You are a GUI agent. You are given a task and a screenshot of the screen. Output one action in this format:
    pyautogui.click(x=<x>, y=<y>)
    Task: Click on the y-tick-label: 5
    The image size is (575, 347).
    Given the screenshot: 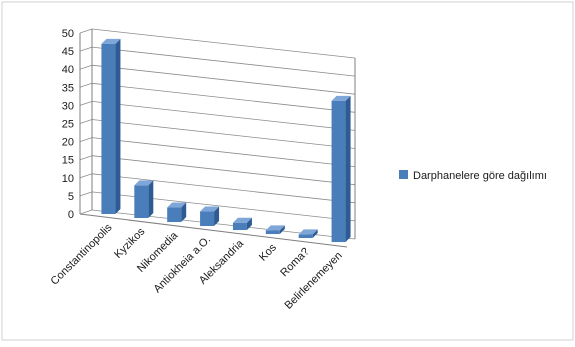 What is the action you would take?
    pyautogui.click(x=71, y=197)
    